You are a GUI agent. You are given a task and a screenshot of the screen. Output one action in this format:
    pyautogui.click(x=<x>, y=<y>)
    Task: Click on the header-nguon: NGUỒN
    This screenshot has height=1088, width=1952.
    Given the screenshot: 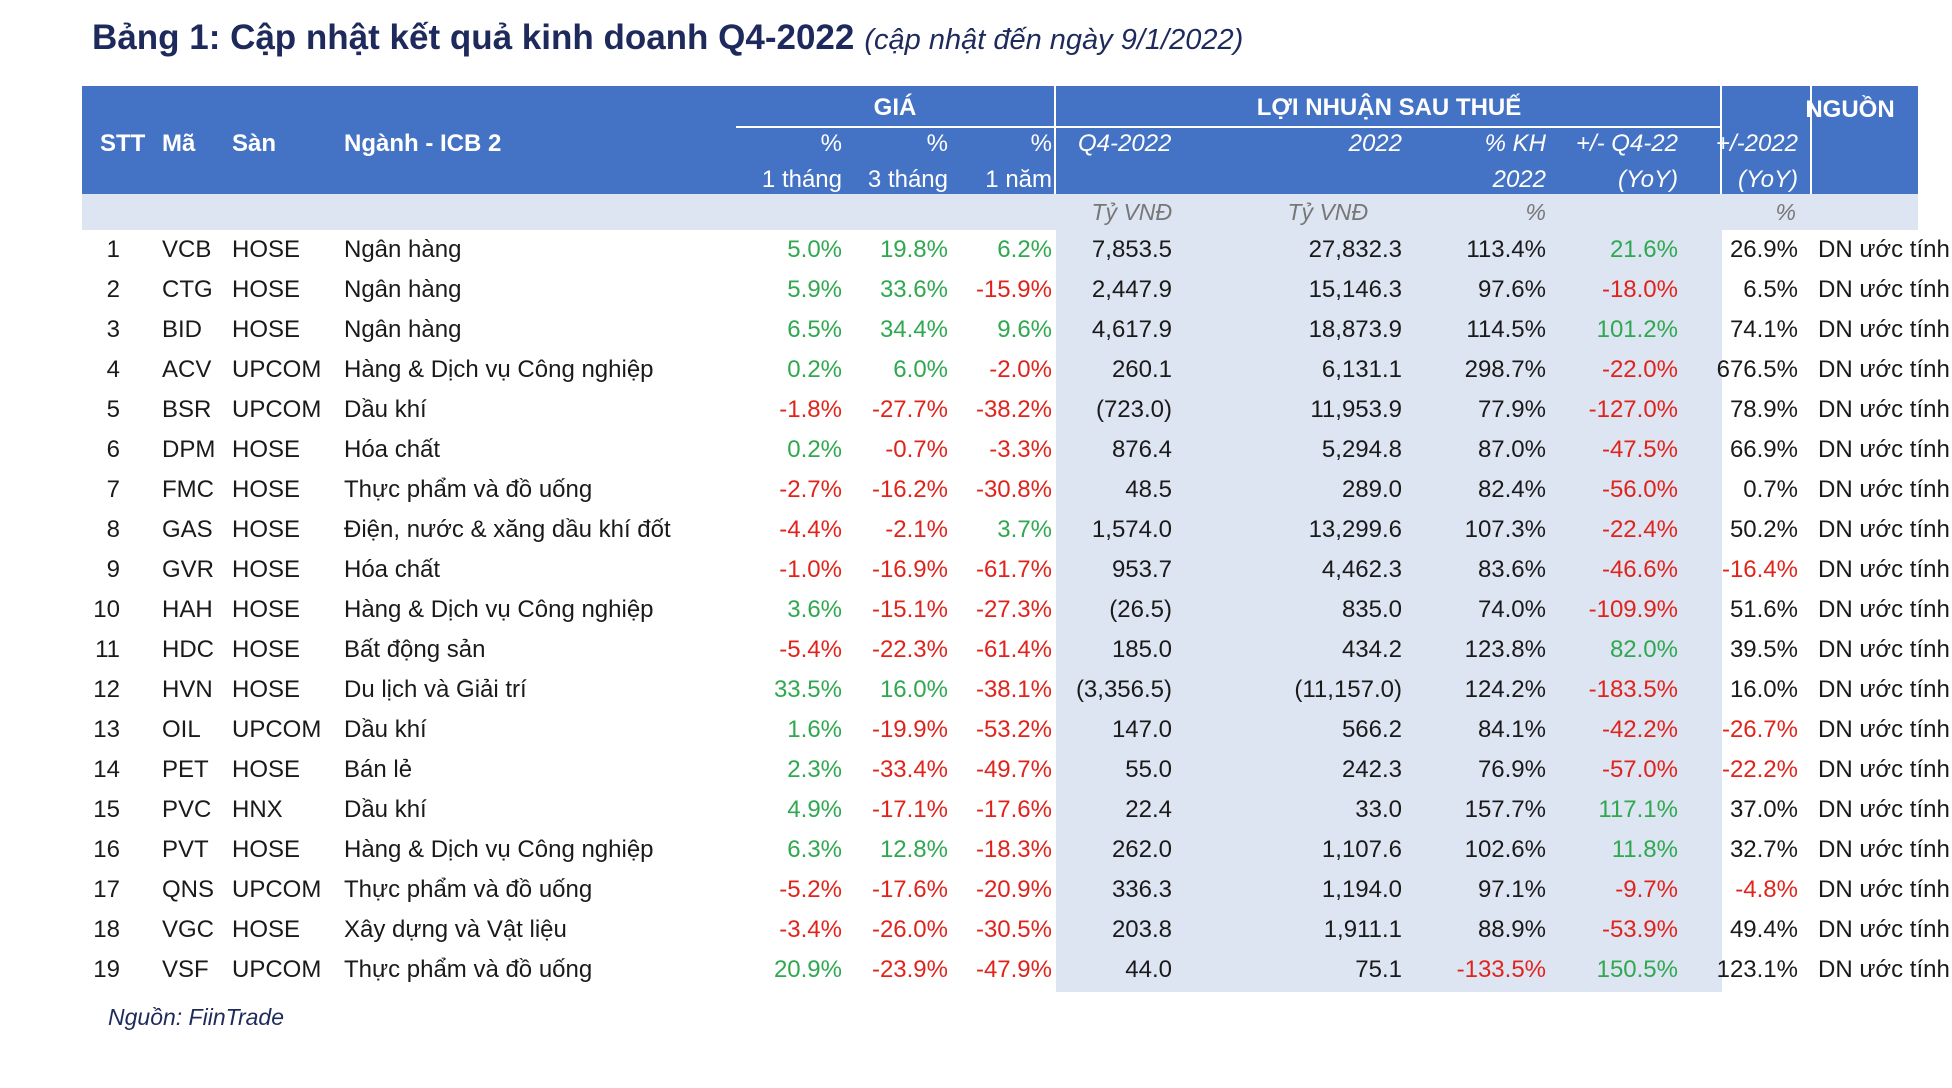 What is the action you would take?
    pyautogui.click(x=1850, y=109)
    